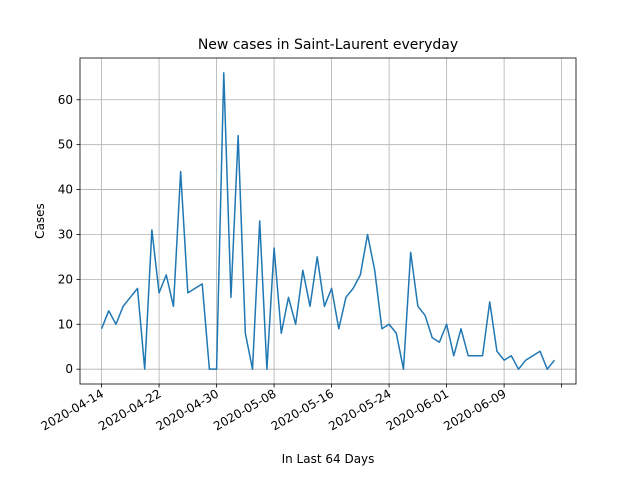  What do you see at coordinates (40, 221) in the screenshot?
I see `y-axis-label: Cases` at bounding box center [40, 221].